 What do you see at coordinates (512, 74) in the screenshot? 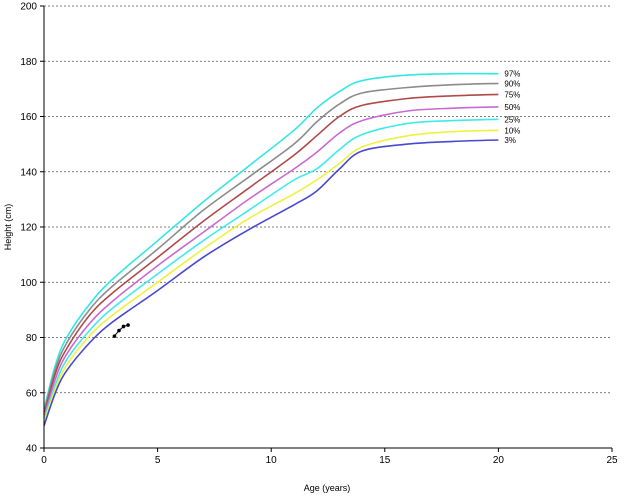
I see `percentile-97-label: 97%` at bounding box center [512, 74].